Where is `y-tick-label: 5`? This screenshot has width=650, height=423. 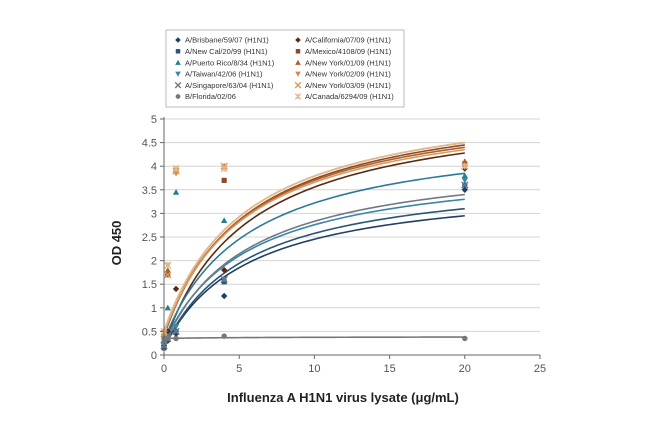 y-tick-label: 5 is located at coordinates (154, 120).